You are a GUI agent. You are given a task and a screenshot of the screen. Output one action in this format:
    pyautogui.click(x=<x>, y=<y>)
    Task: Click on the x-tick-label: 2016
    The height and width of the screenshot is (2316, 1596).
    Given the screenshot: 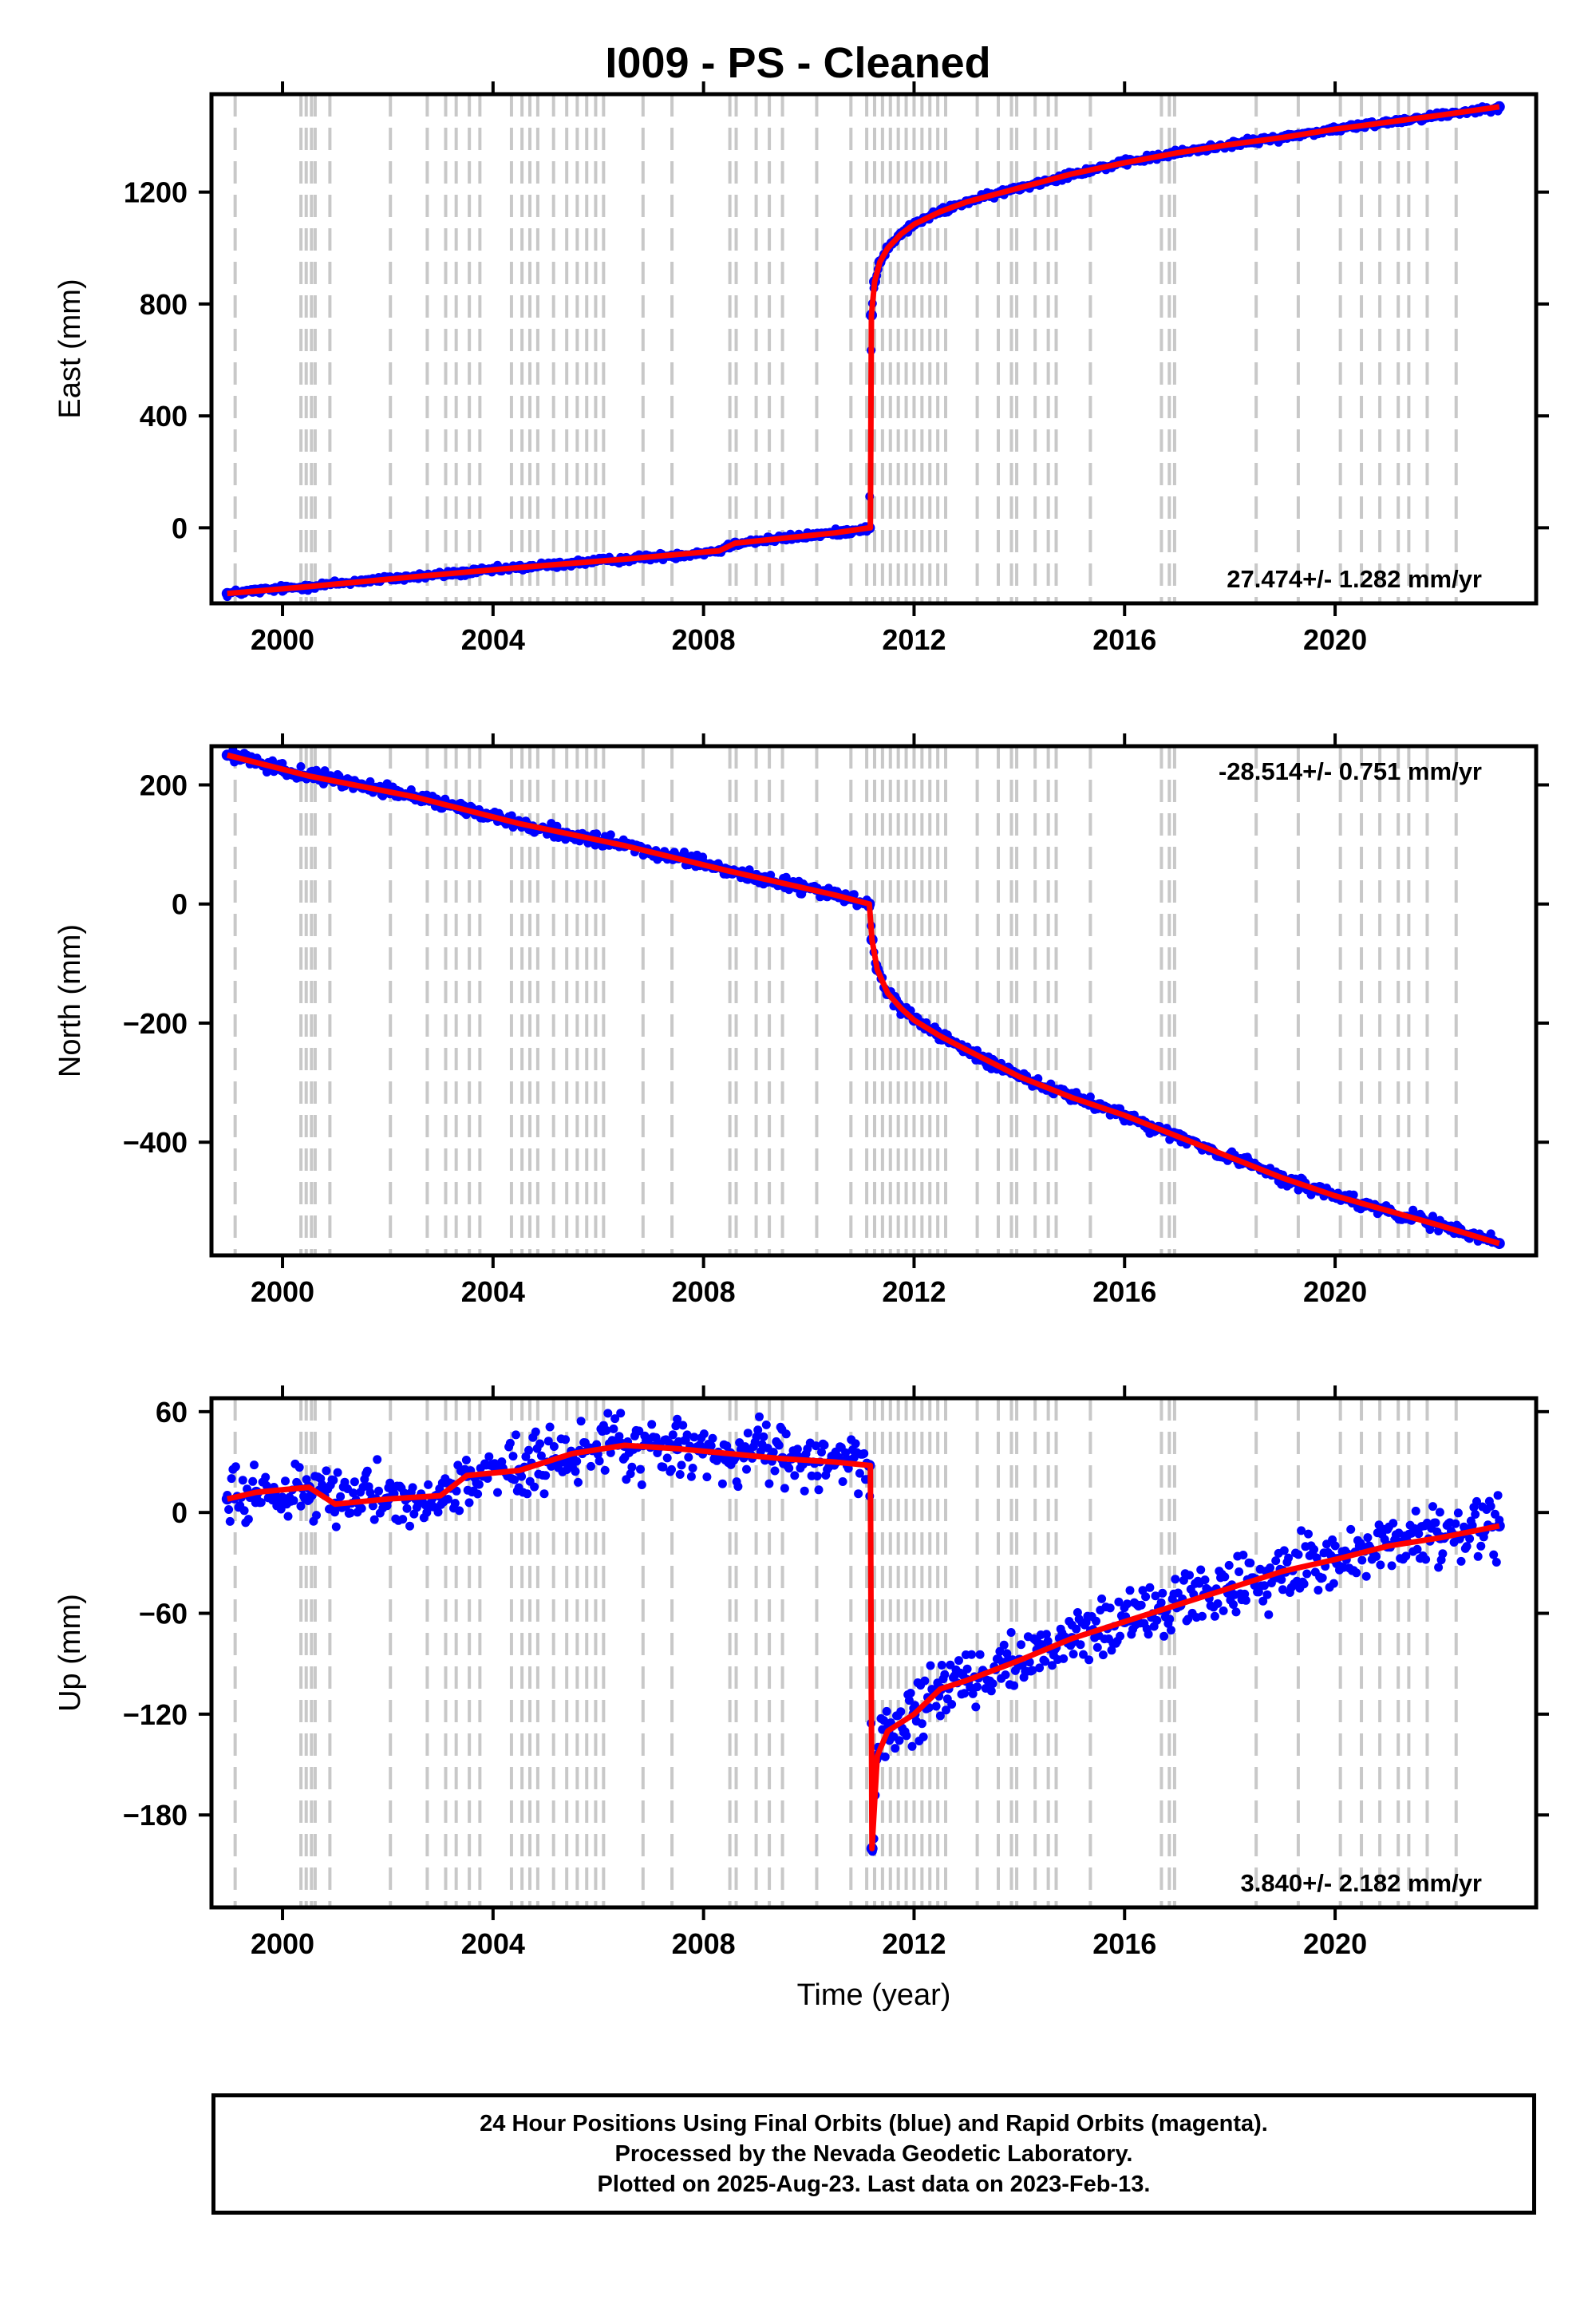 What is the action you would take?
    pyautogui.click(x=1124, y=1291)
    